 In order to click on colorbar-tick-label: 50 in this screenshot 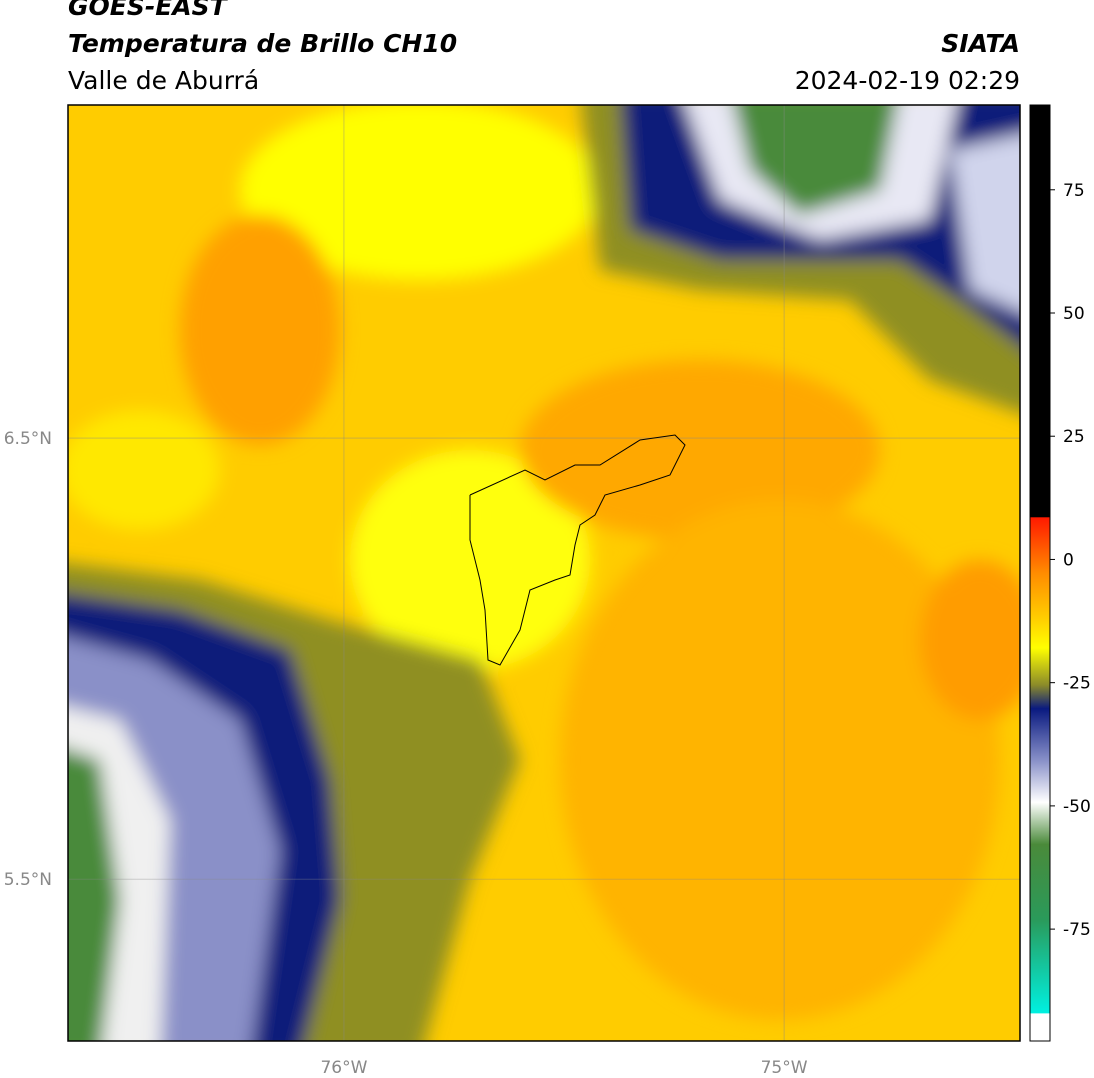, I will do `click(1074, 314)`.